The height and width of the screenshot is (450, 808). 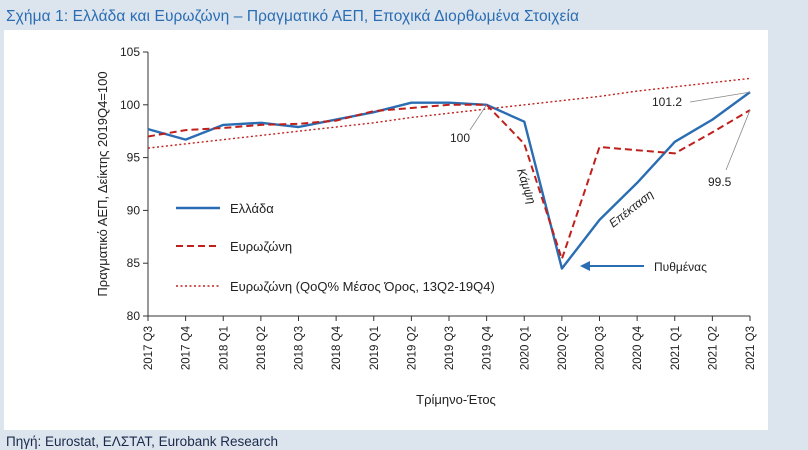 I want to click on x-tick-label: 2019 Q2, so click(x=412, y=348).